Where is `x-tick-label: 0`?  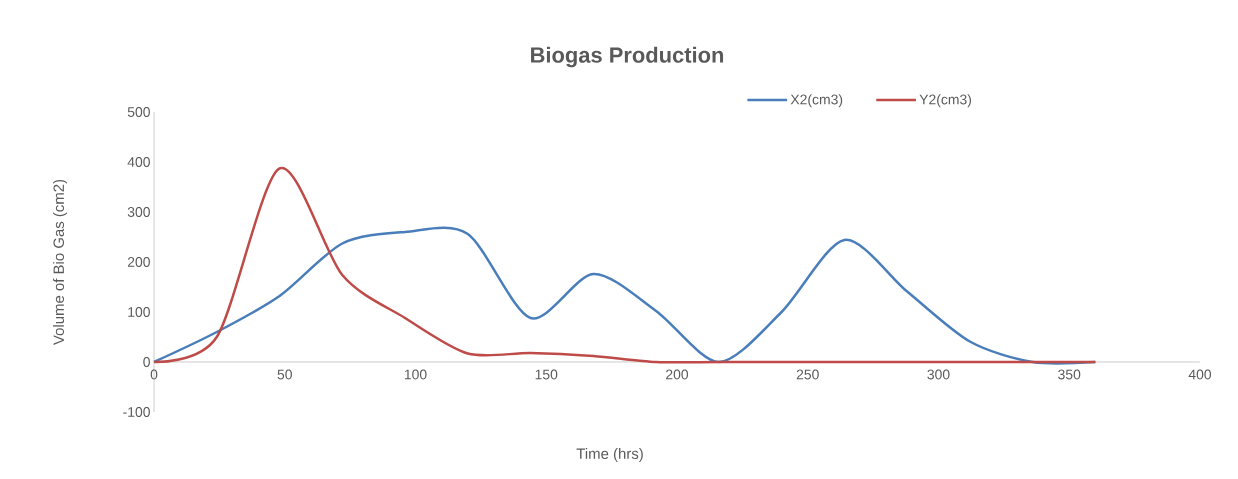 x-tick-label: 0 is located at coordinates (154, 374).